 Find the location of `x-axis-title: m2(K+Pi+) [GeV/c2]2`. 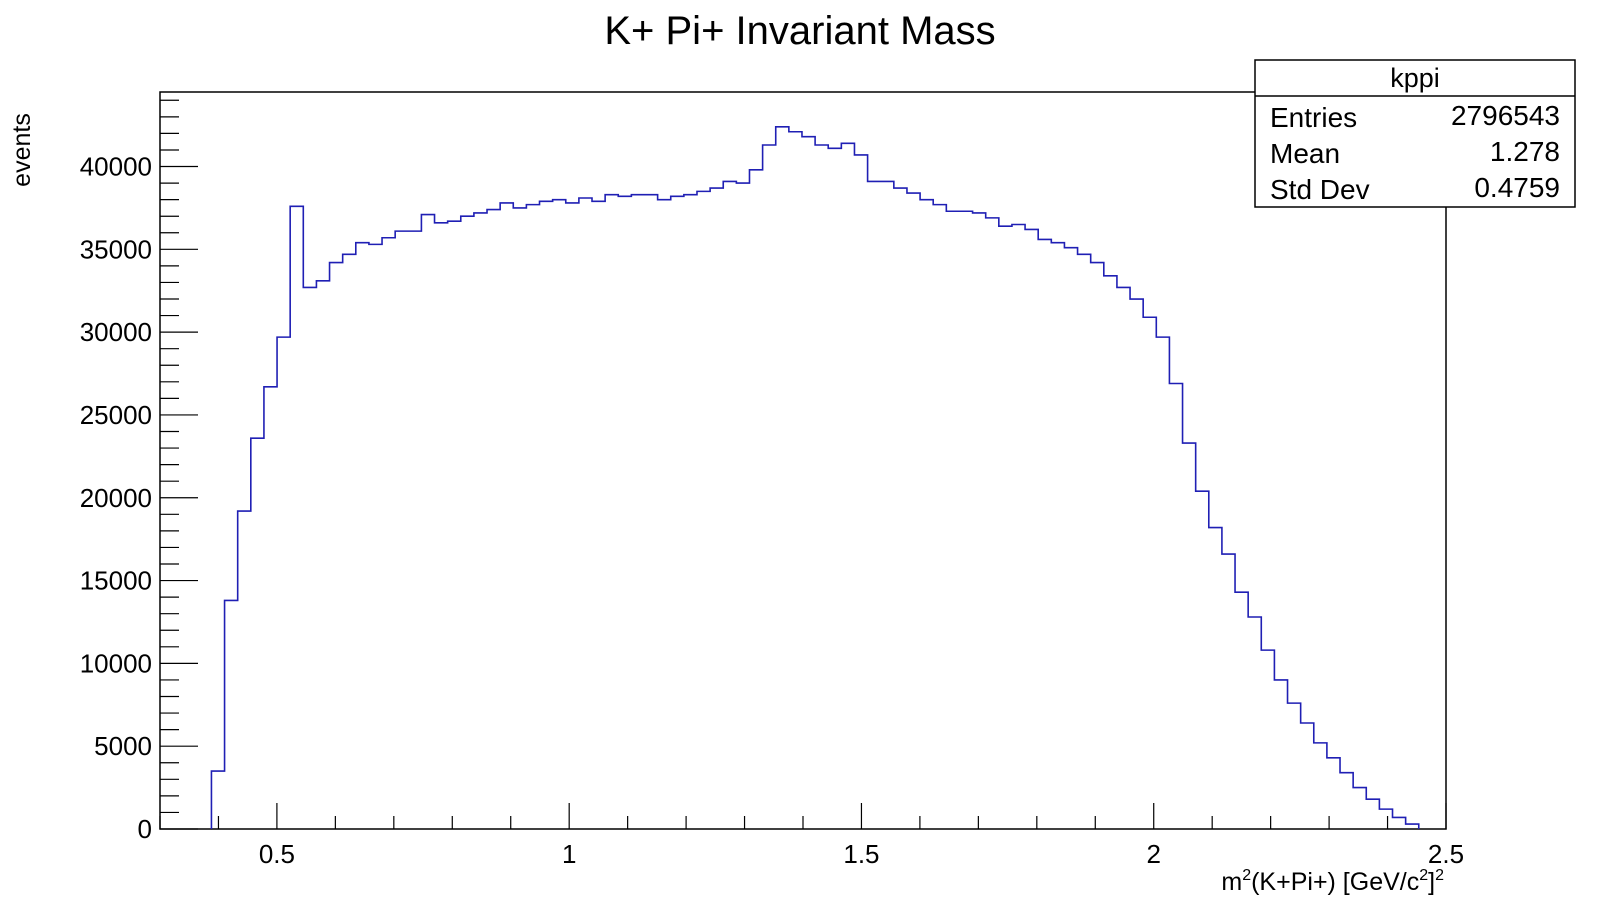

x-axis-title: m2(K+Pi+) [GeV/c2]2 is located at coordinates (1332, 881).